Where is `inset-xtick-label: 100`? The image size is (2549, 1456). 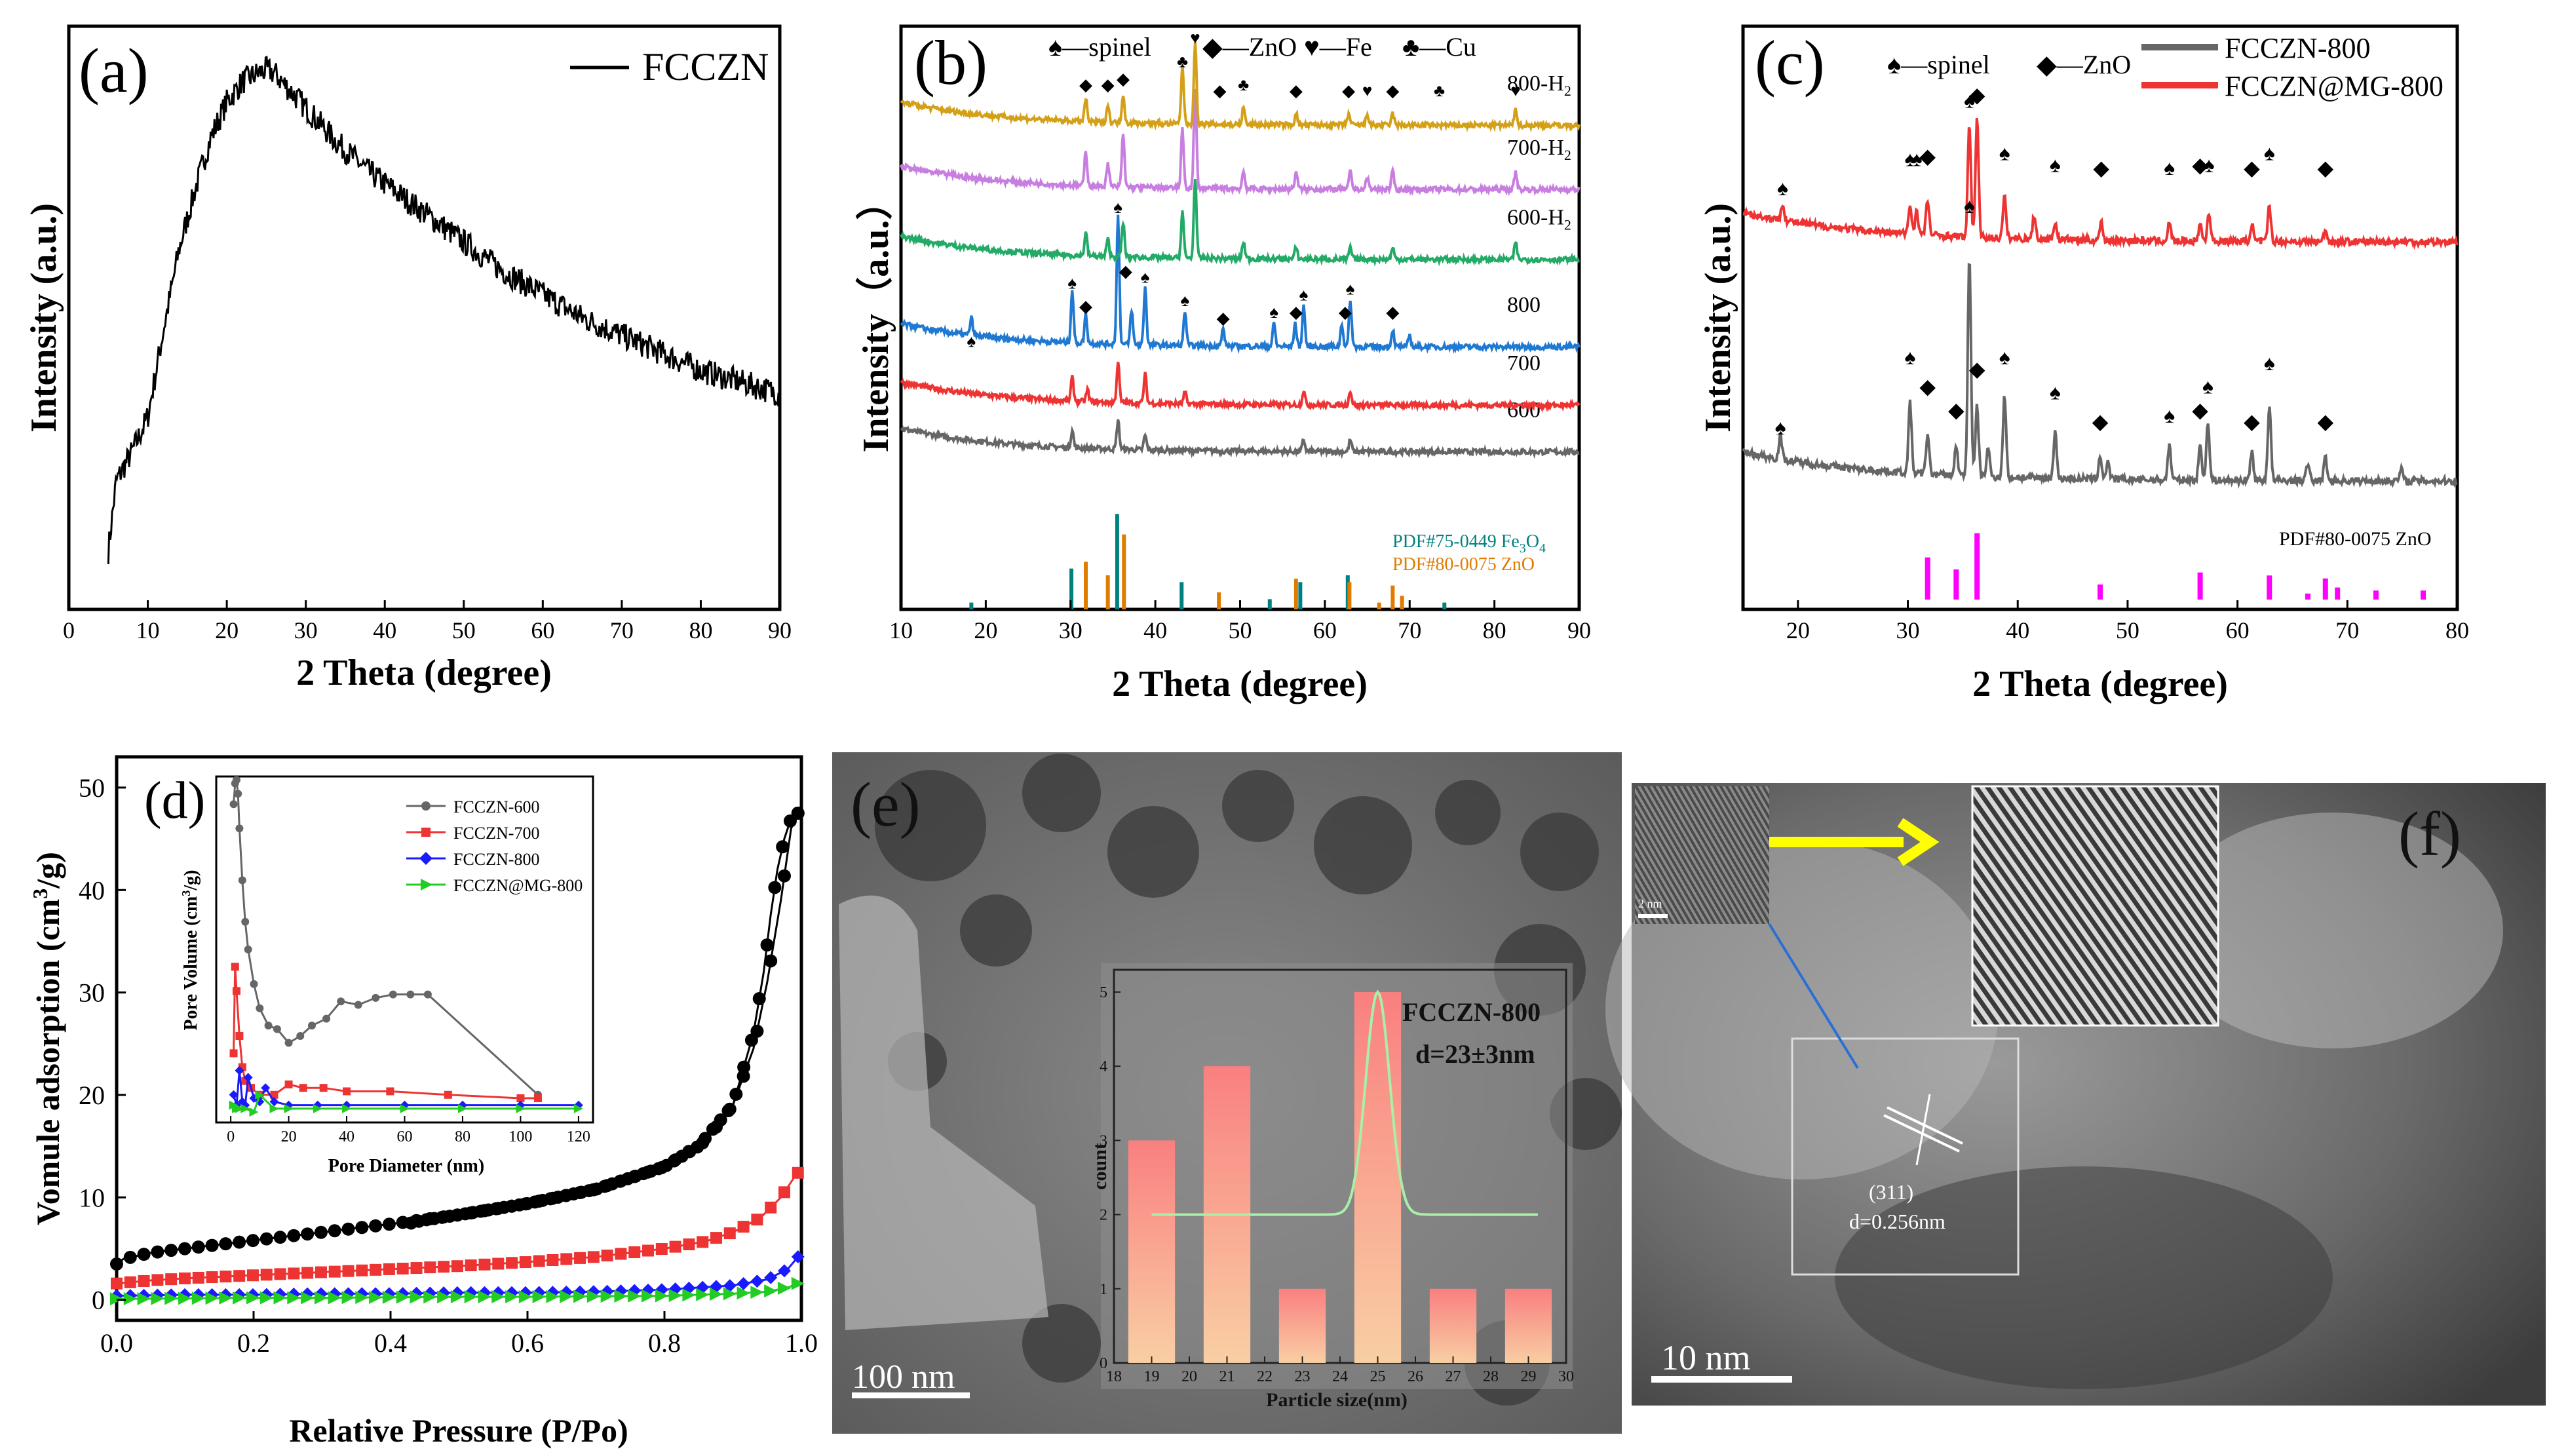
inset-xtick-label: 100 is located at coordinates (520, 1136).